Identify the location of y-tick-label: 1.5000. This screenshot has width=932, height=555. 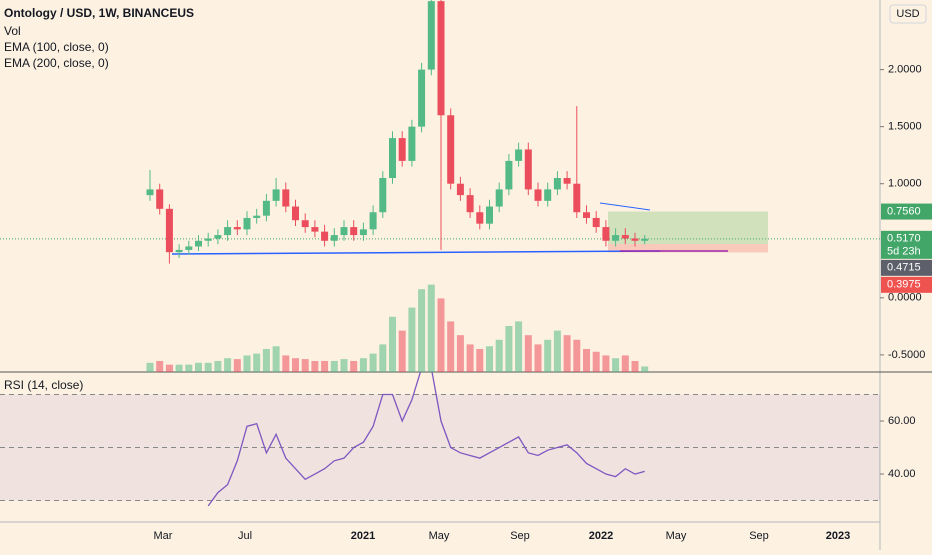
(905, 127).